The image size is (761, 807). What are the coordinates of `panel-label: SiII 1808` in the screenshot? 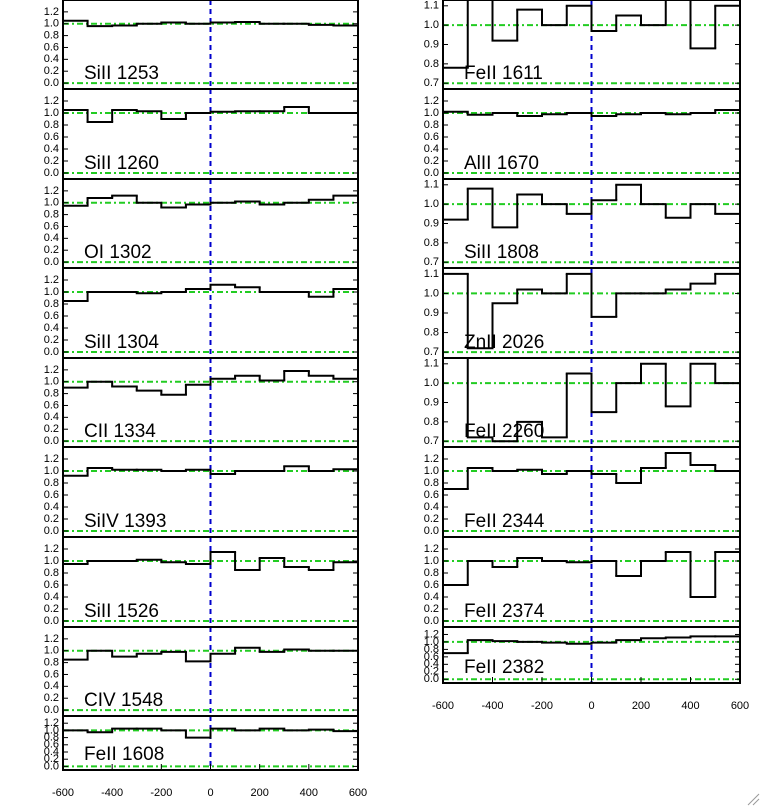 It's located at (501, 252).